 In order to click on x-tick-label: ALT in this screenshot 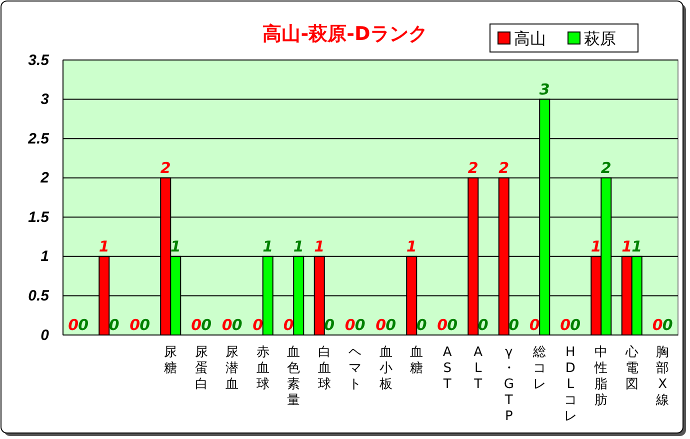, I will do `click(478, 368)`.